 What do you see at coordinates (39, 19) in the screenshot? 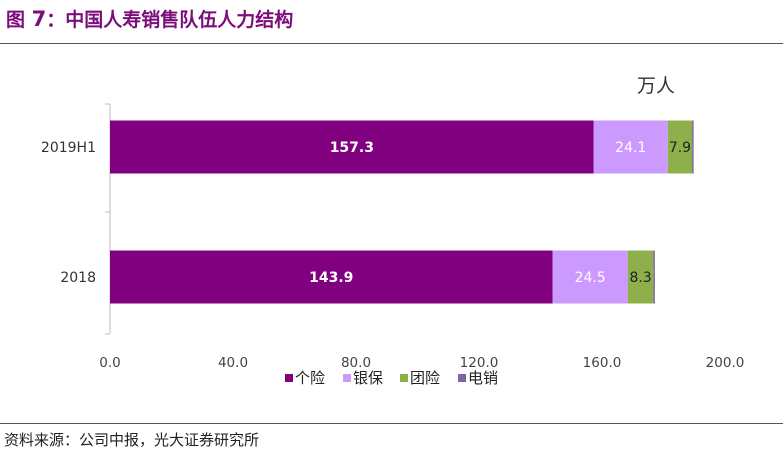
I see `figure-number: 7` at bounding box center [39, 19].